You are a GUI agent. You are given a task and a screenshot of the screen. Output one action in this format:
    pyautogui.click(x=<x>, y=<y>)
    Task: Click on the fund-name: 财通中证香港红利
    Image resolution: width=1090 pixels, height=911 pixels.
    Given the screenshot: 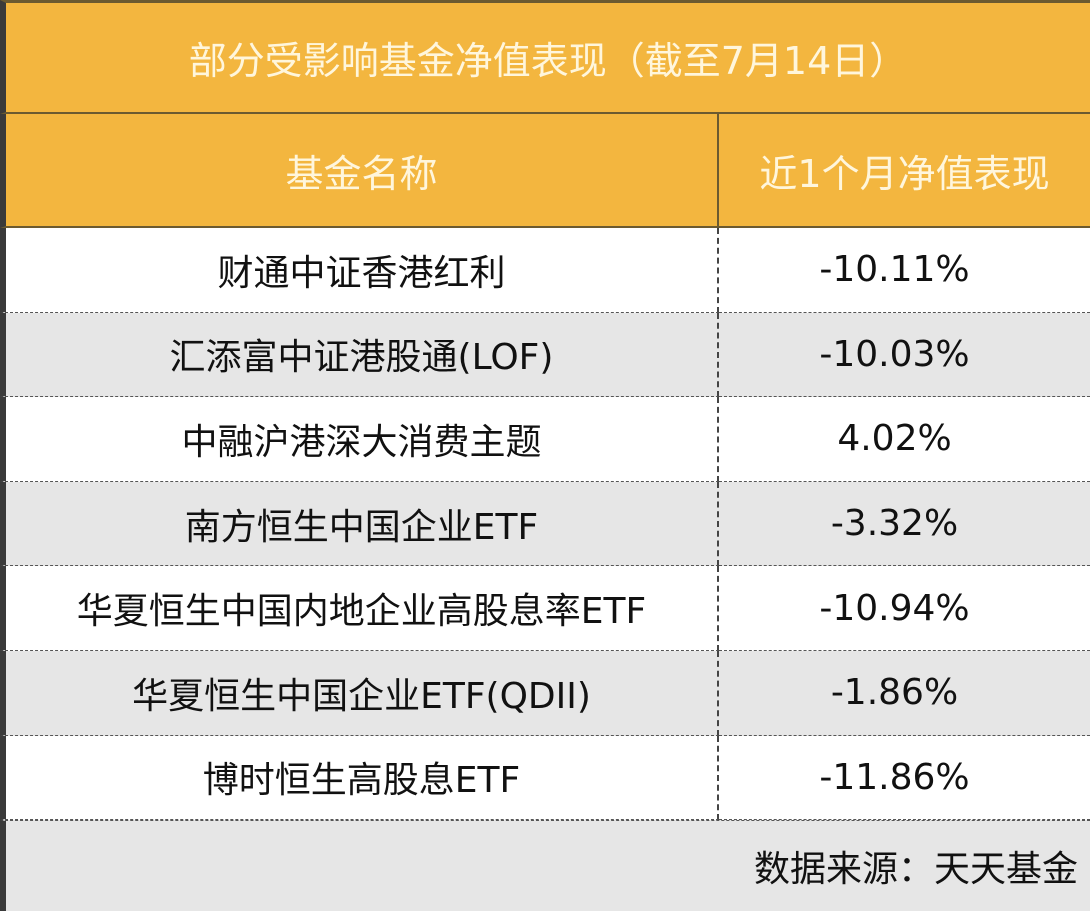 What is the action you would take?
    pyautogui.click(x=359, y=270)
    